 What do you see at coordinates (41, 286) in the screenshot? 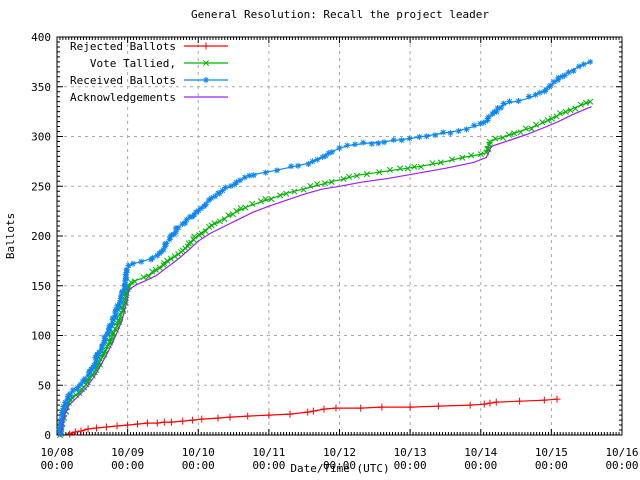
I see `y-tick-label: 150` at bounding box center [41, 286].